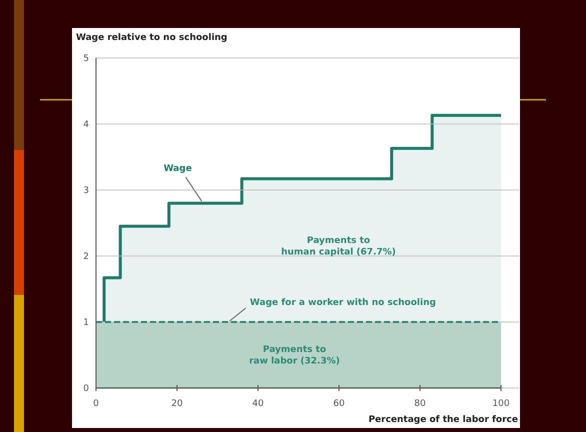 Image resolution: width=586 pixels, height=432 pixels. Describe the element at coordinates (258, 404) in the screenshot. I see `x-tick-label: 40` at that location.